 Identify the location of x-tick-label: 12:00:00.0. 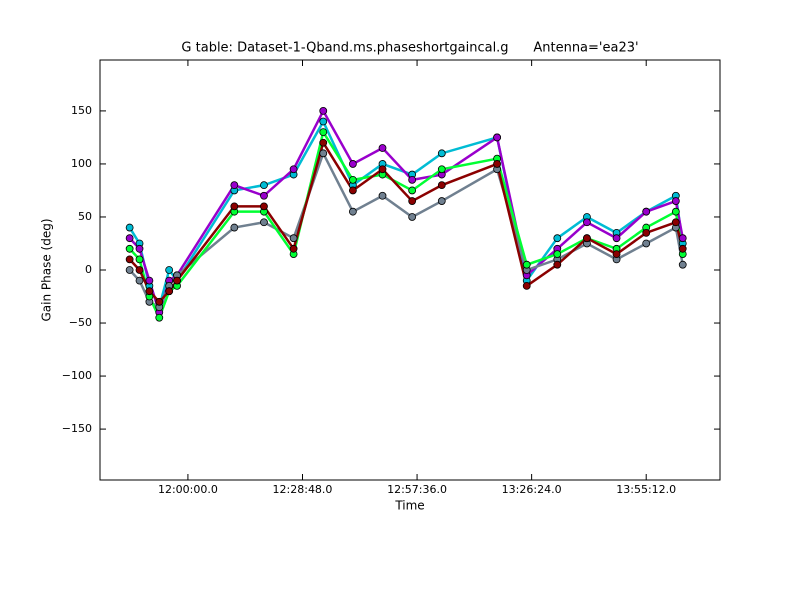
(188, 489).